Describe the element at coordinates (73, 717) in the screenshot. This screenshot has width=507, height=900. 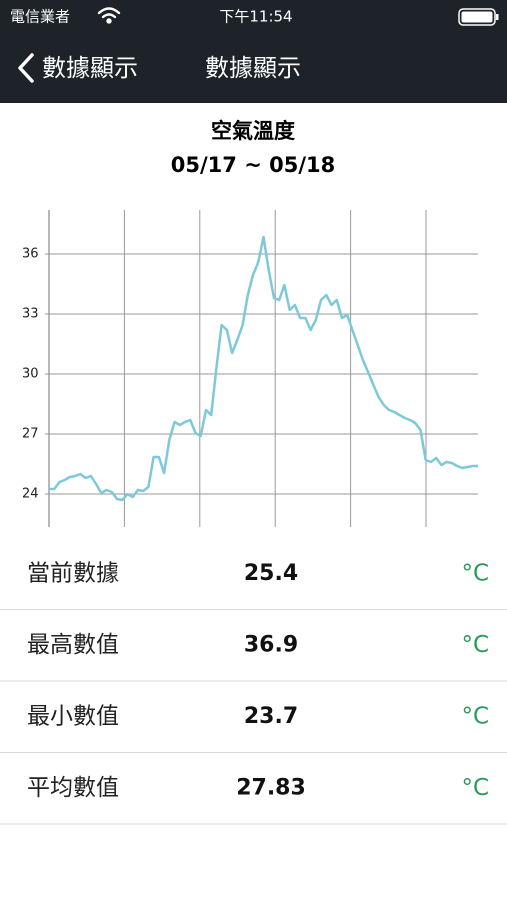
I see `stat-label: 最小數值` at that location.